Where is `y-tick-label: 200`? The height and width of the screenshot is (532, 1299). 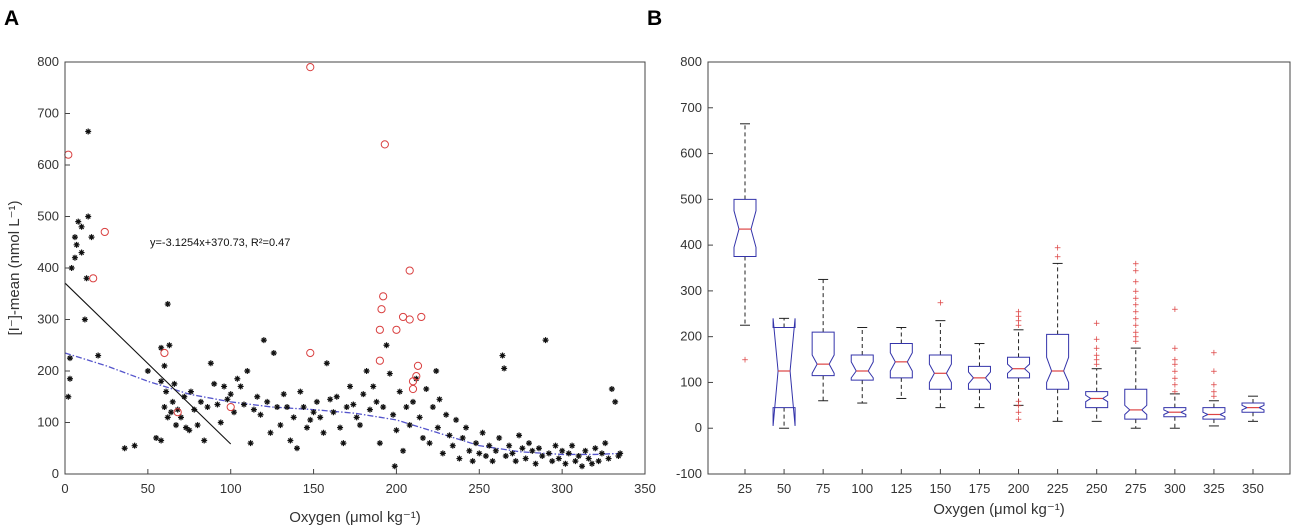 y-tick-label: 200 is located at coordinates (48, 370).